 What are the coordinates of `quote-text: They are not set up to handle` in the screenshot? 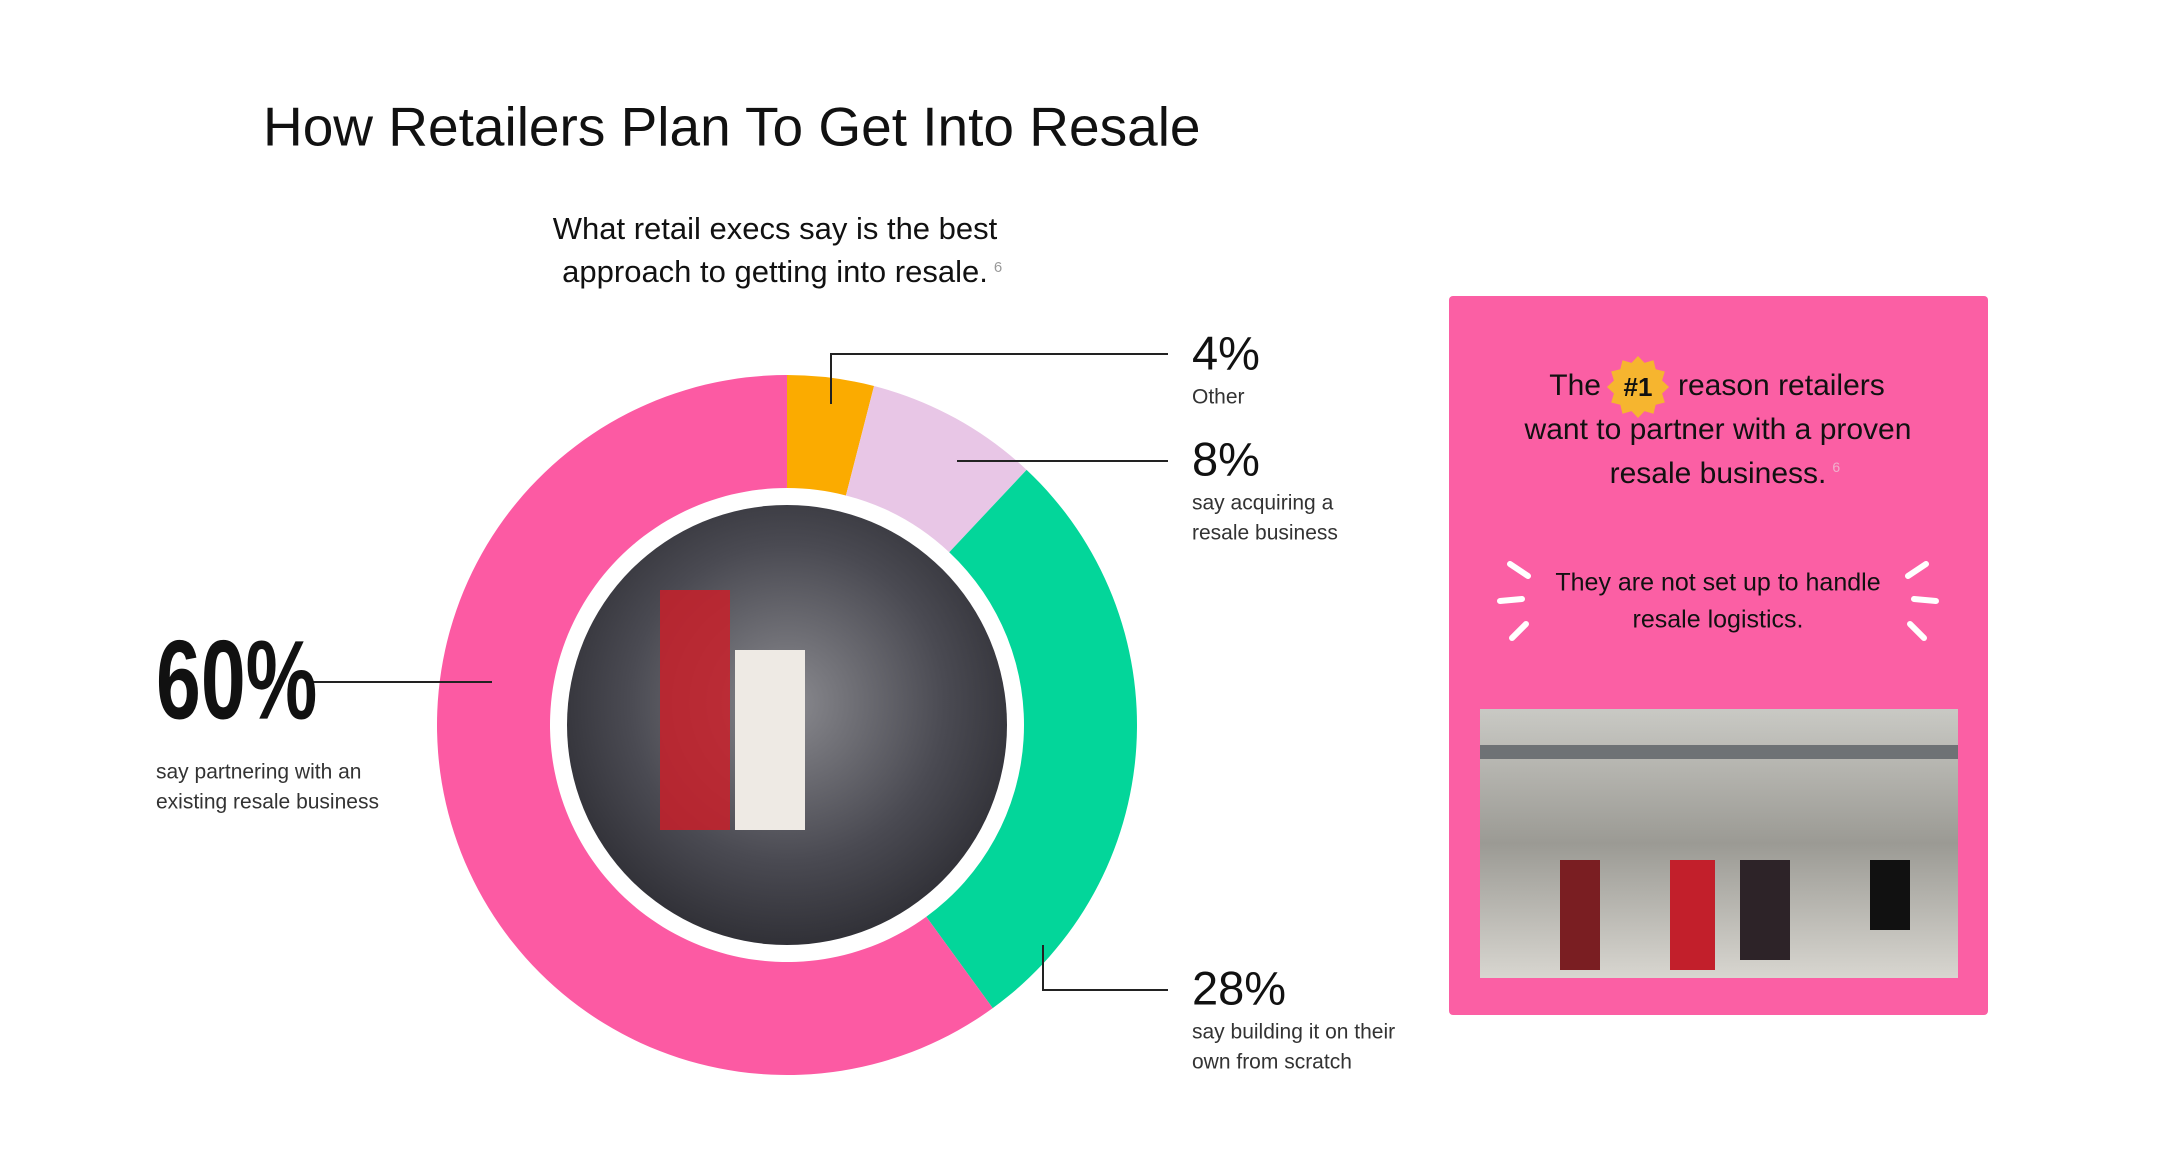 It's located at (1717, 583).